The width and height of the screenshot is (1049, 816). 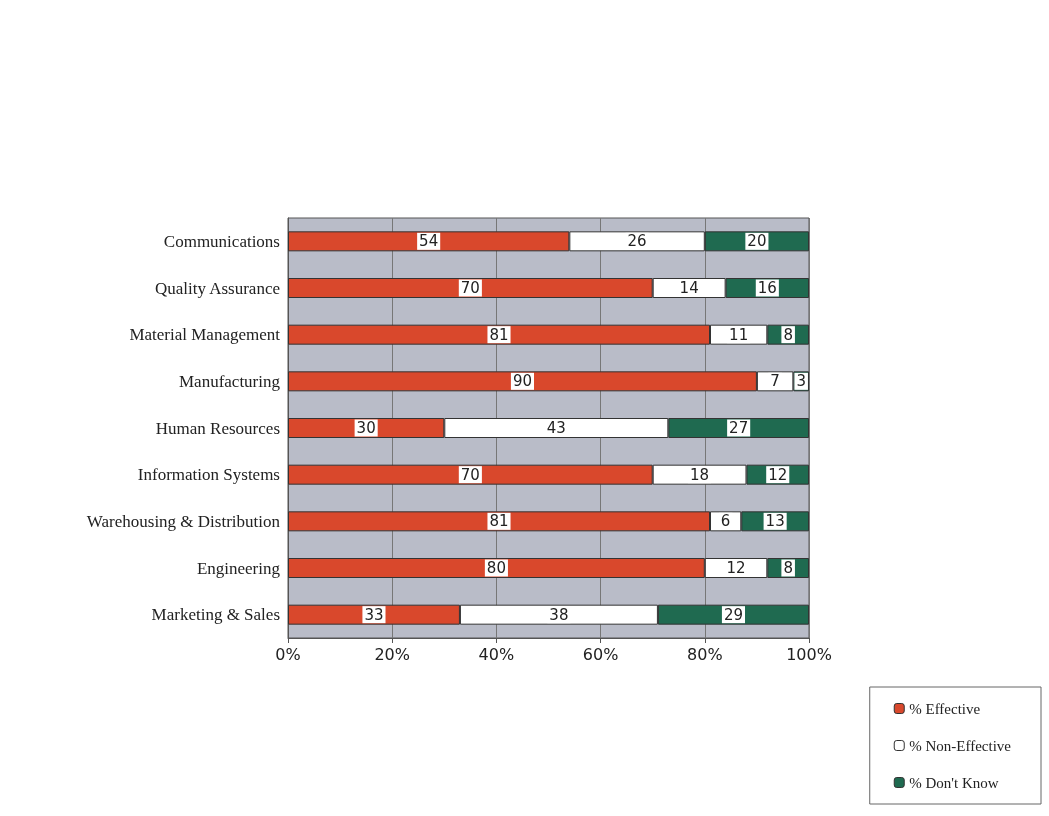 I want to click on y-tick-label: Communications, so click(x=221, y=241).